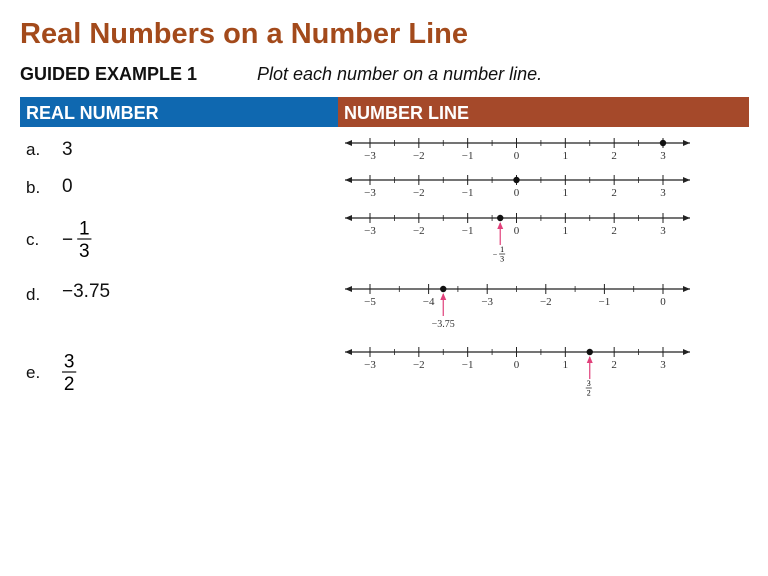  Describe the element at coordinates (502, 259) in the screenshot. I see `annotation-denominator: 3` at that location.